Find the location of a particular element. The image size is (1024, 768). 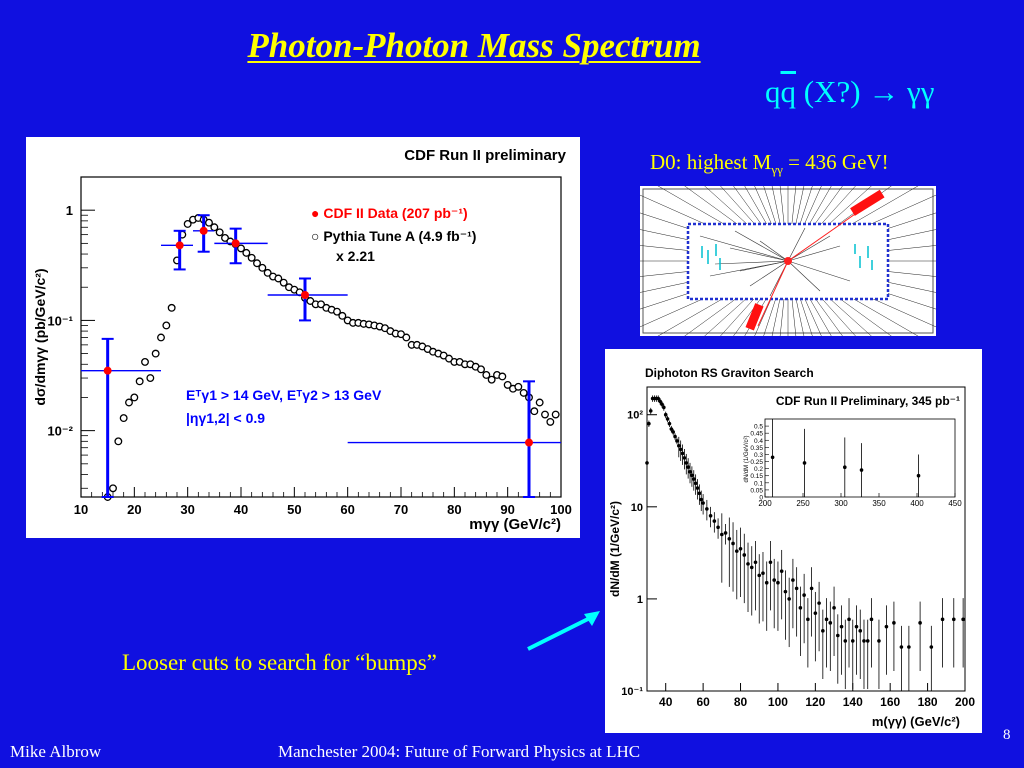

inset-y-tick-label: 0.3 is located at coordinates (758, 455).